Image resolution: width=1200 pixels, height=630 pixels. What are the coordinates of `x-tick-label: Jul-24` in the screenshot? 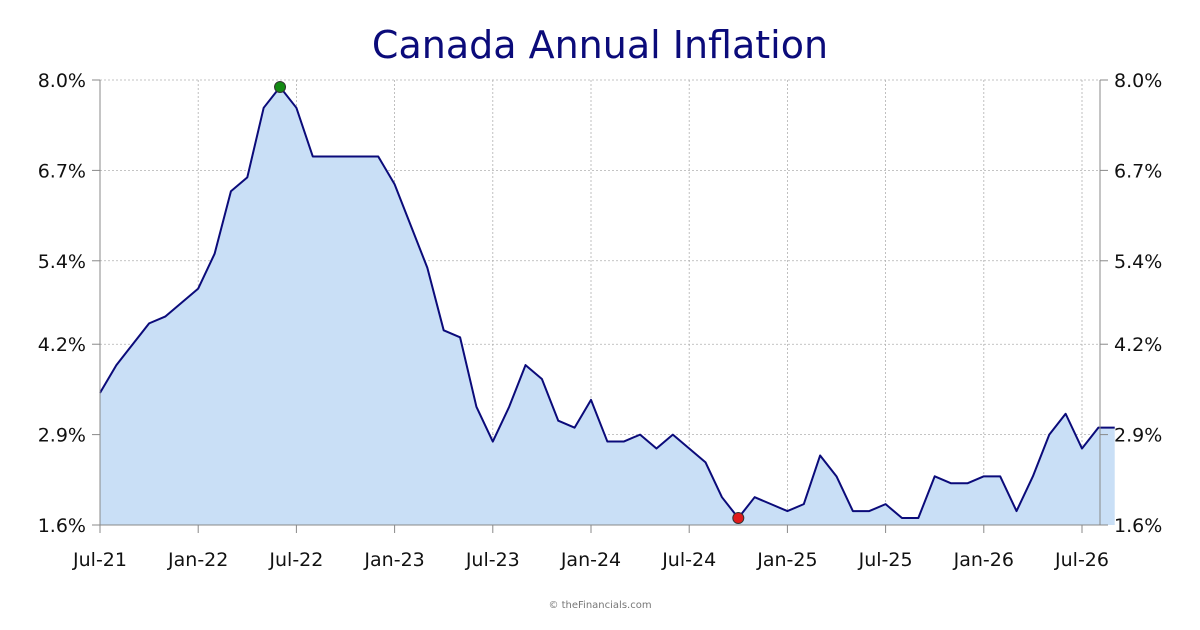 It's located at (688, 560).